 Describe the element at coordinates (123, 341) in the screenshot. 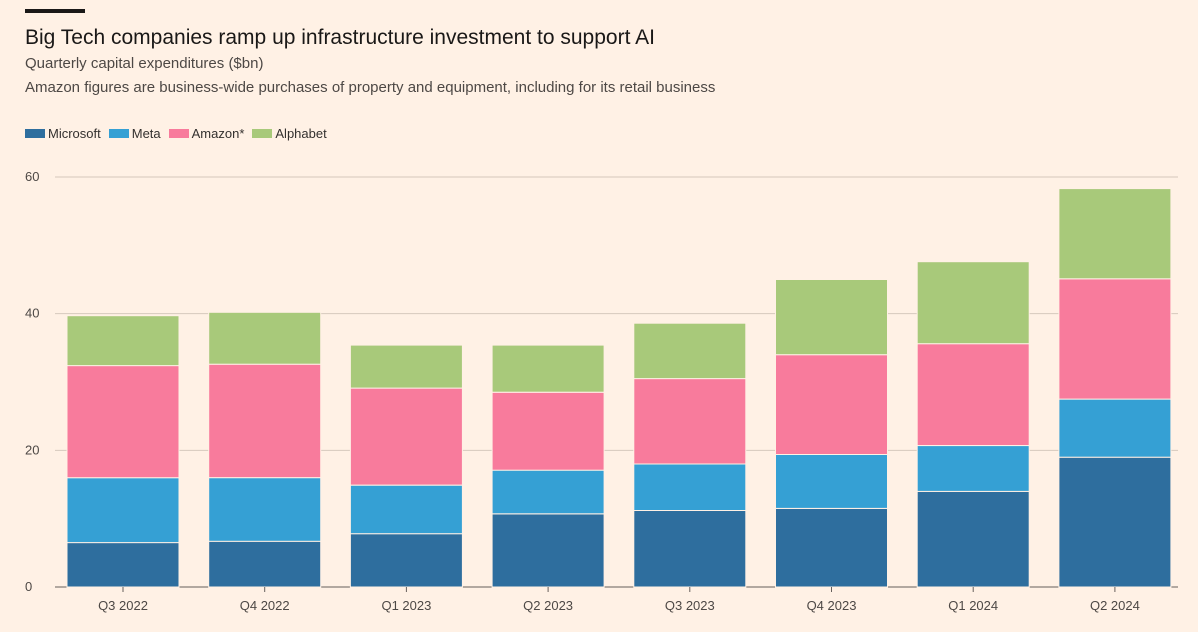

I see `bar-alphabet-q3-2022` at that location.